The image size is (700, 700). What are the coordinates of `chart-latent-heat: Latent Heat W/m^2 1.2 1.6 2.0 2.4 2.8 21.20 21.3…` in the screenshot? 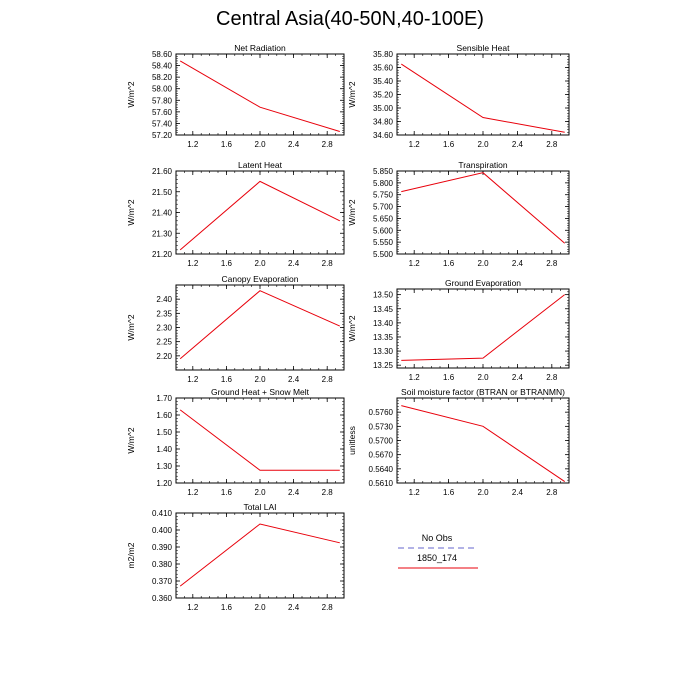 It's located at (235, 214).